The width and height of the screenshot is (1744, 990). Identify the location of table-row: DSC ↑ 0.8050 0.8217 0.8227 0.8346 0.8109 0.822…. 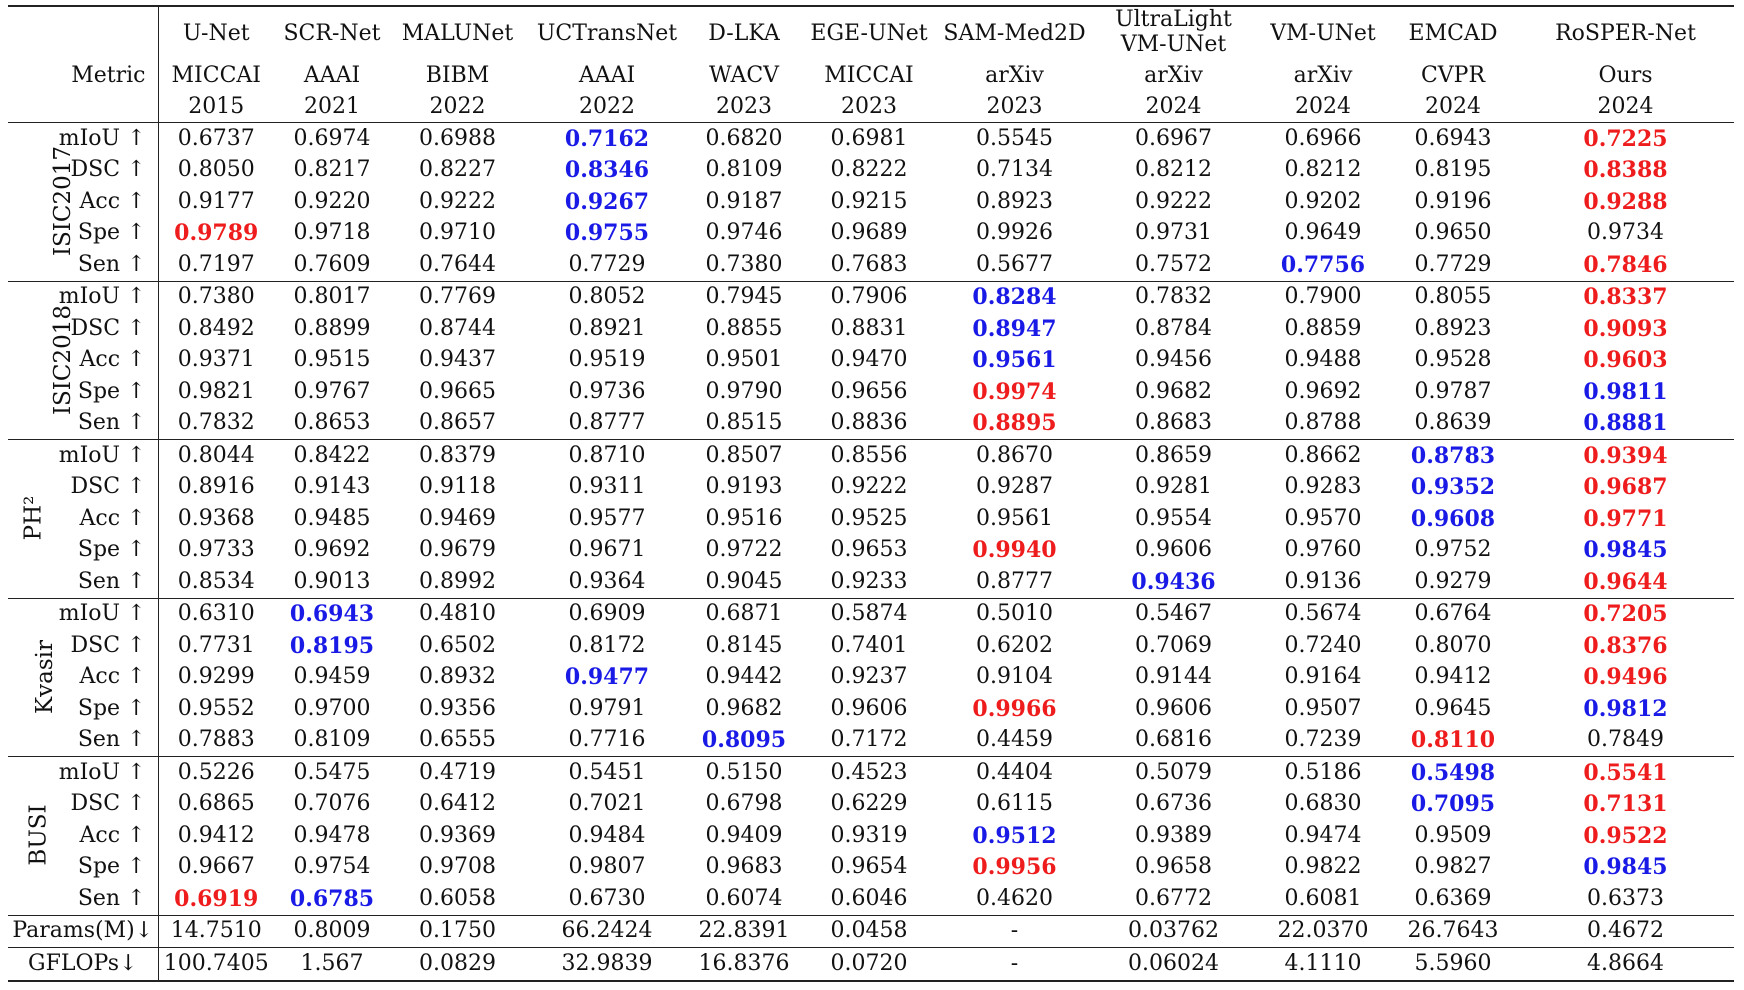
(871, 170).